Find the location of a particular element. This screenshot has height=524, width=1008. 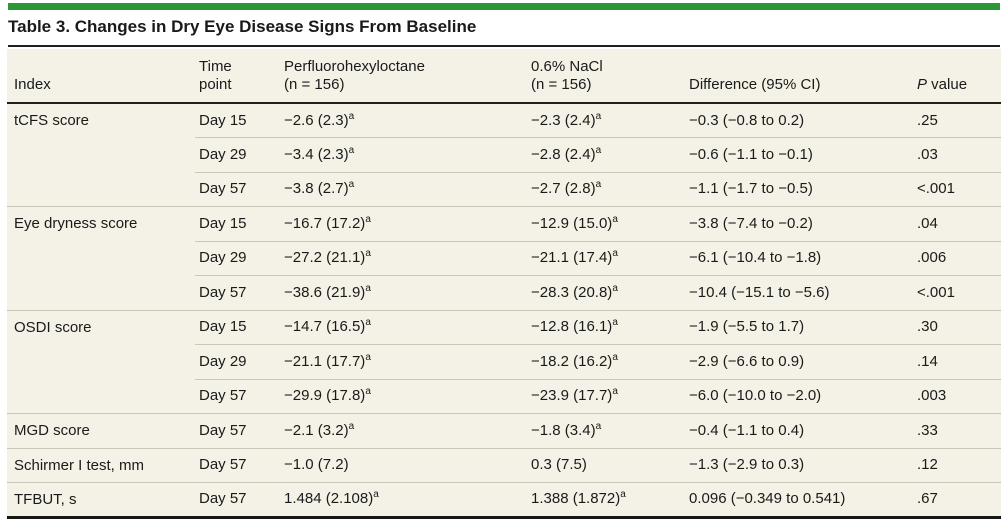

difference-cell: −6.1 (−10.4 to −1.8) is located at coordinates (799, 258).